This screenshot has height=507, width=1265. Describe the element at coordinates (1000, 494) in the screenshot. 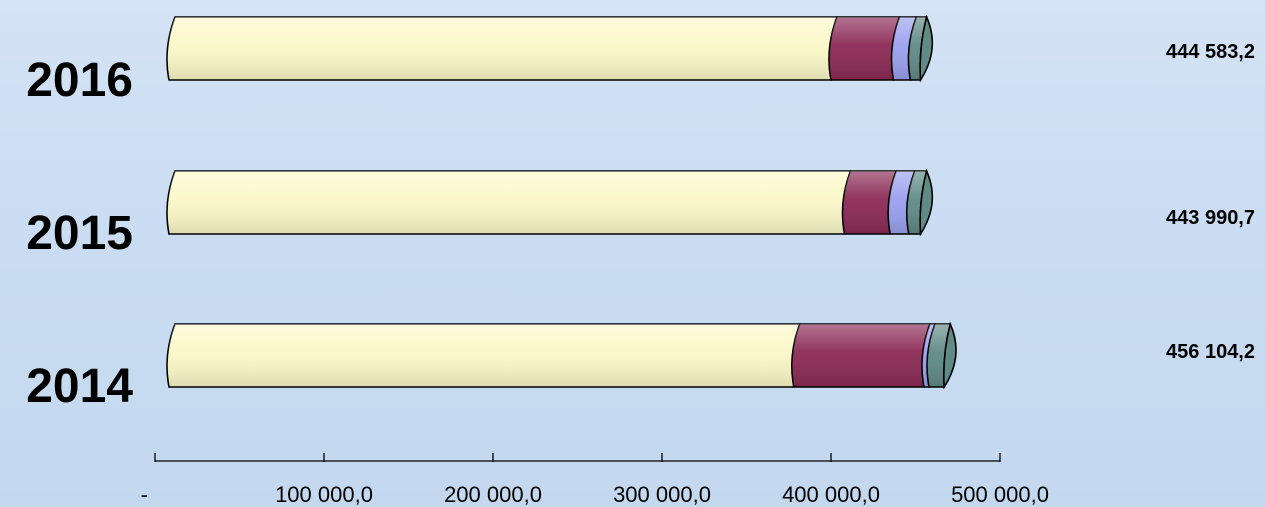

I see `x-tick-label: 500 000,0` at that location.